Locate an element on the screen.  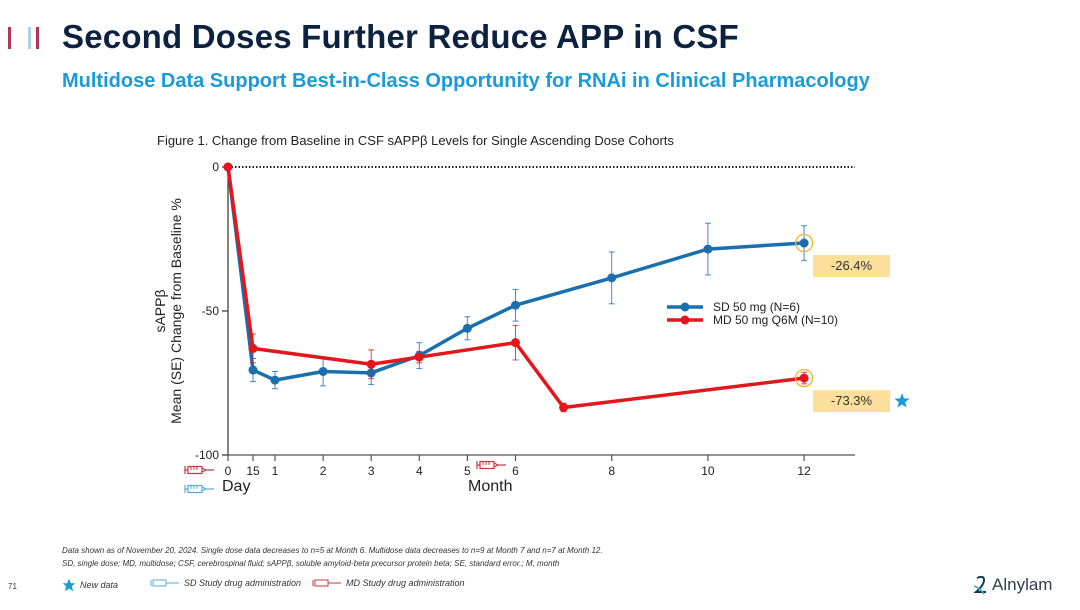
alnylam-logo: Alnylam is located at coordinates (1012, 585).